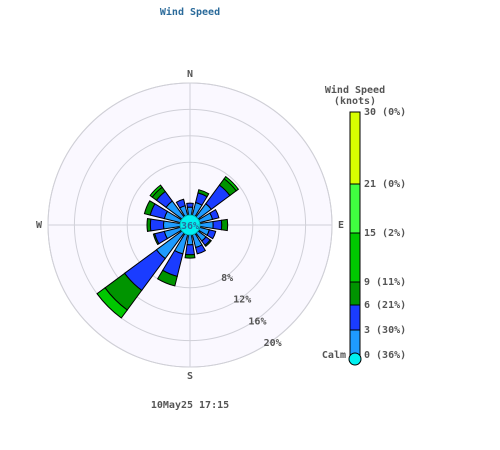  What do you see at coordinates (227, 278) in the screenshot?
I see `r-tick-label: 8%` at bounding box center [227, 278].